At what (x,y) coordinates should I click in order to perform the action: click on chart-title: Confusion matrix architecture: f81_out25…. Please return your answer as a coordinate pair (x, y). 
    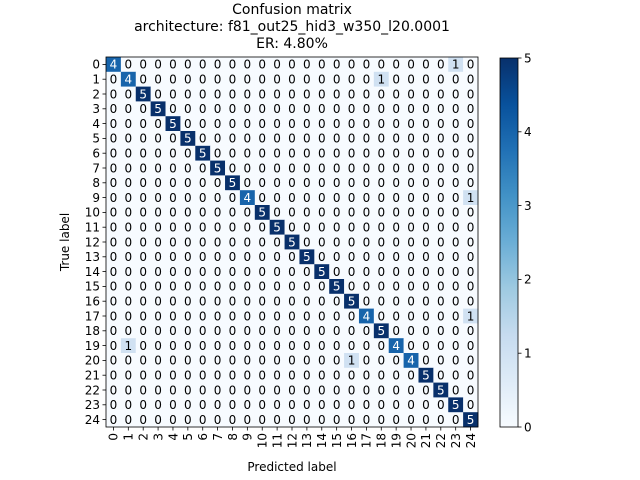
    Looking at the image, I should click on (292, 27).